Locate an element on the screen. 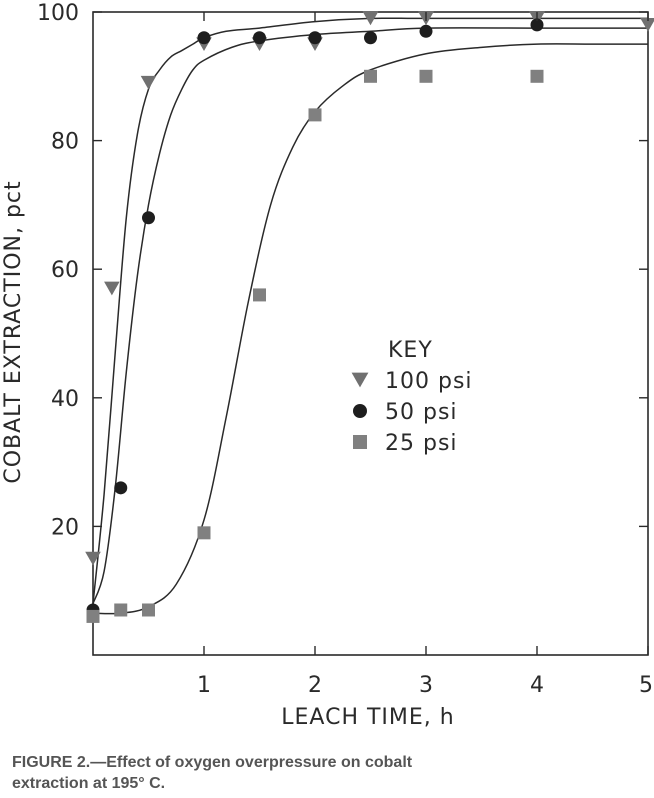 The image size is (654, 798). legend-title: KEY is located at coordinates (410, 350).